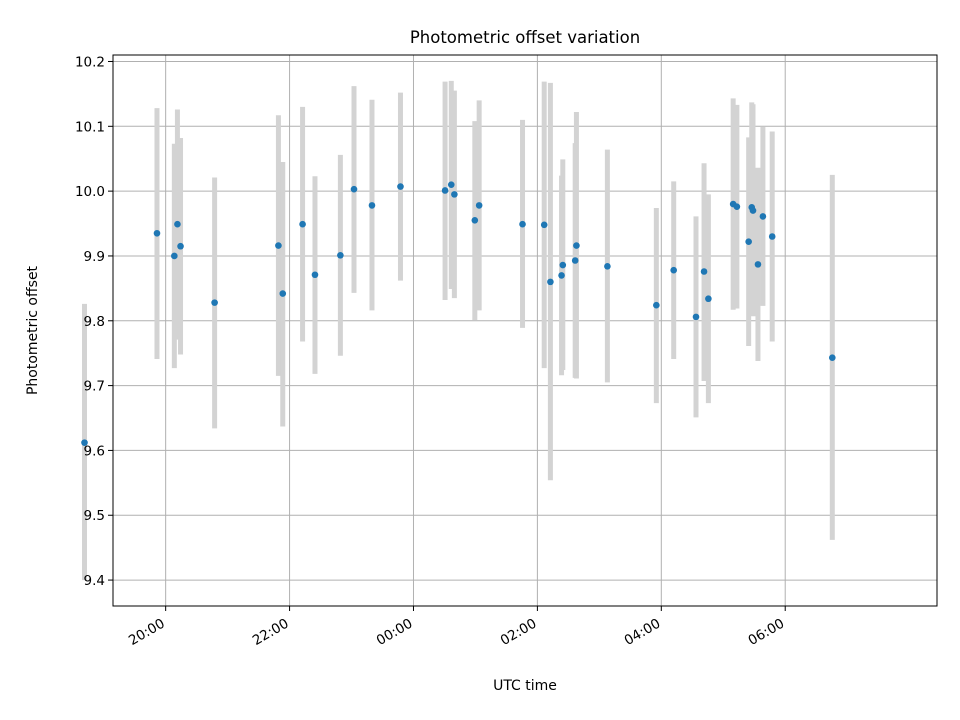  What do you see at coordinates (94, 257) in the screenshot?
I see `y-tick-label: 9.9` at bounding box center [94, 257].